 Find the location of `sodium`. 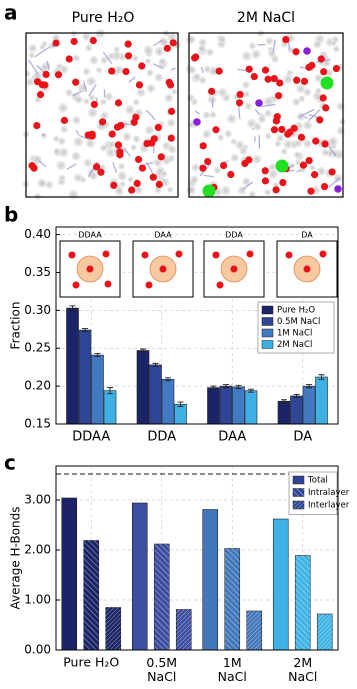

sodium is located at coordinates (259, 103).